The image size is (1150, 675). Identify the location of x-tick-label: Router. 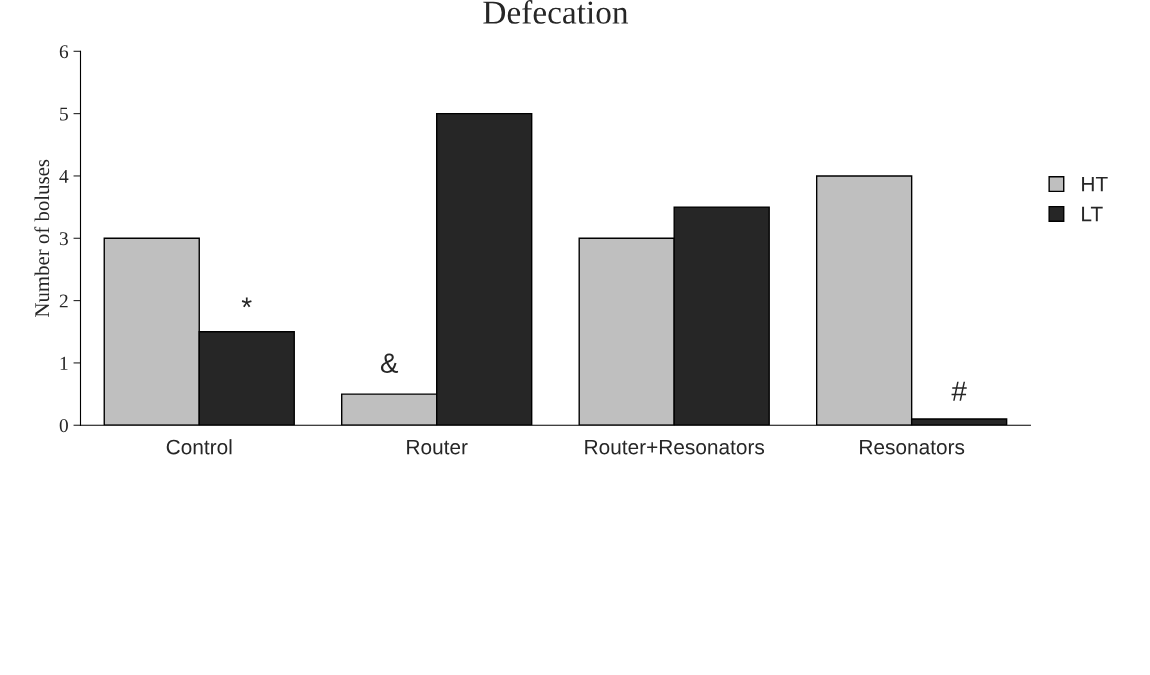
(437, 447).